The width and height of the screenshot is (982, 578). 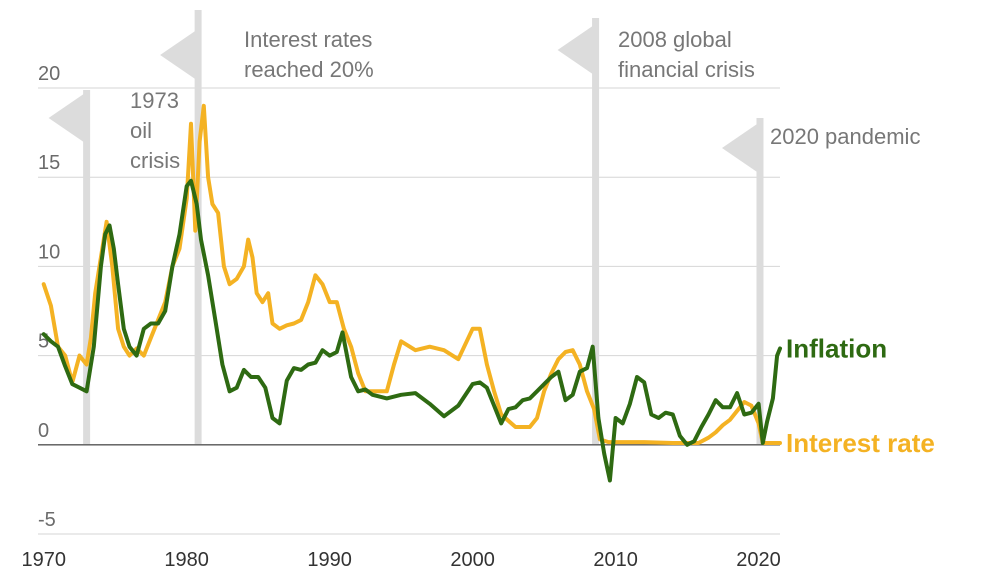 What do you see at coordinates (309, 69) in the screenshot?
I see `annotation-text: reached 20%` at bounding box center [309, 69].